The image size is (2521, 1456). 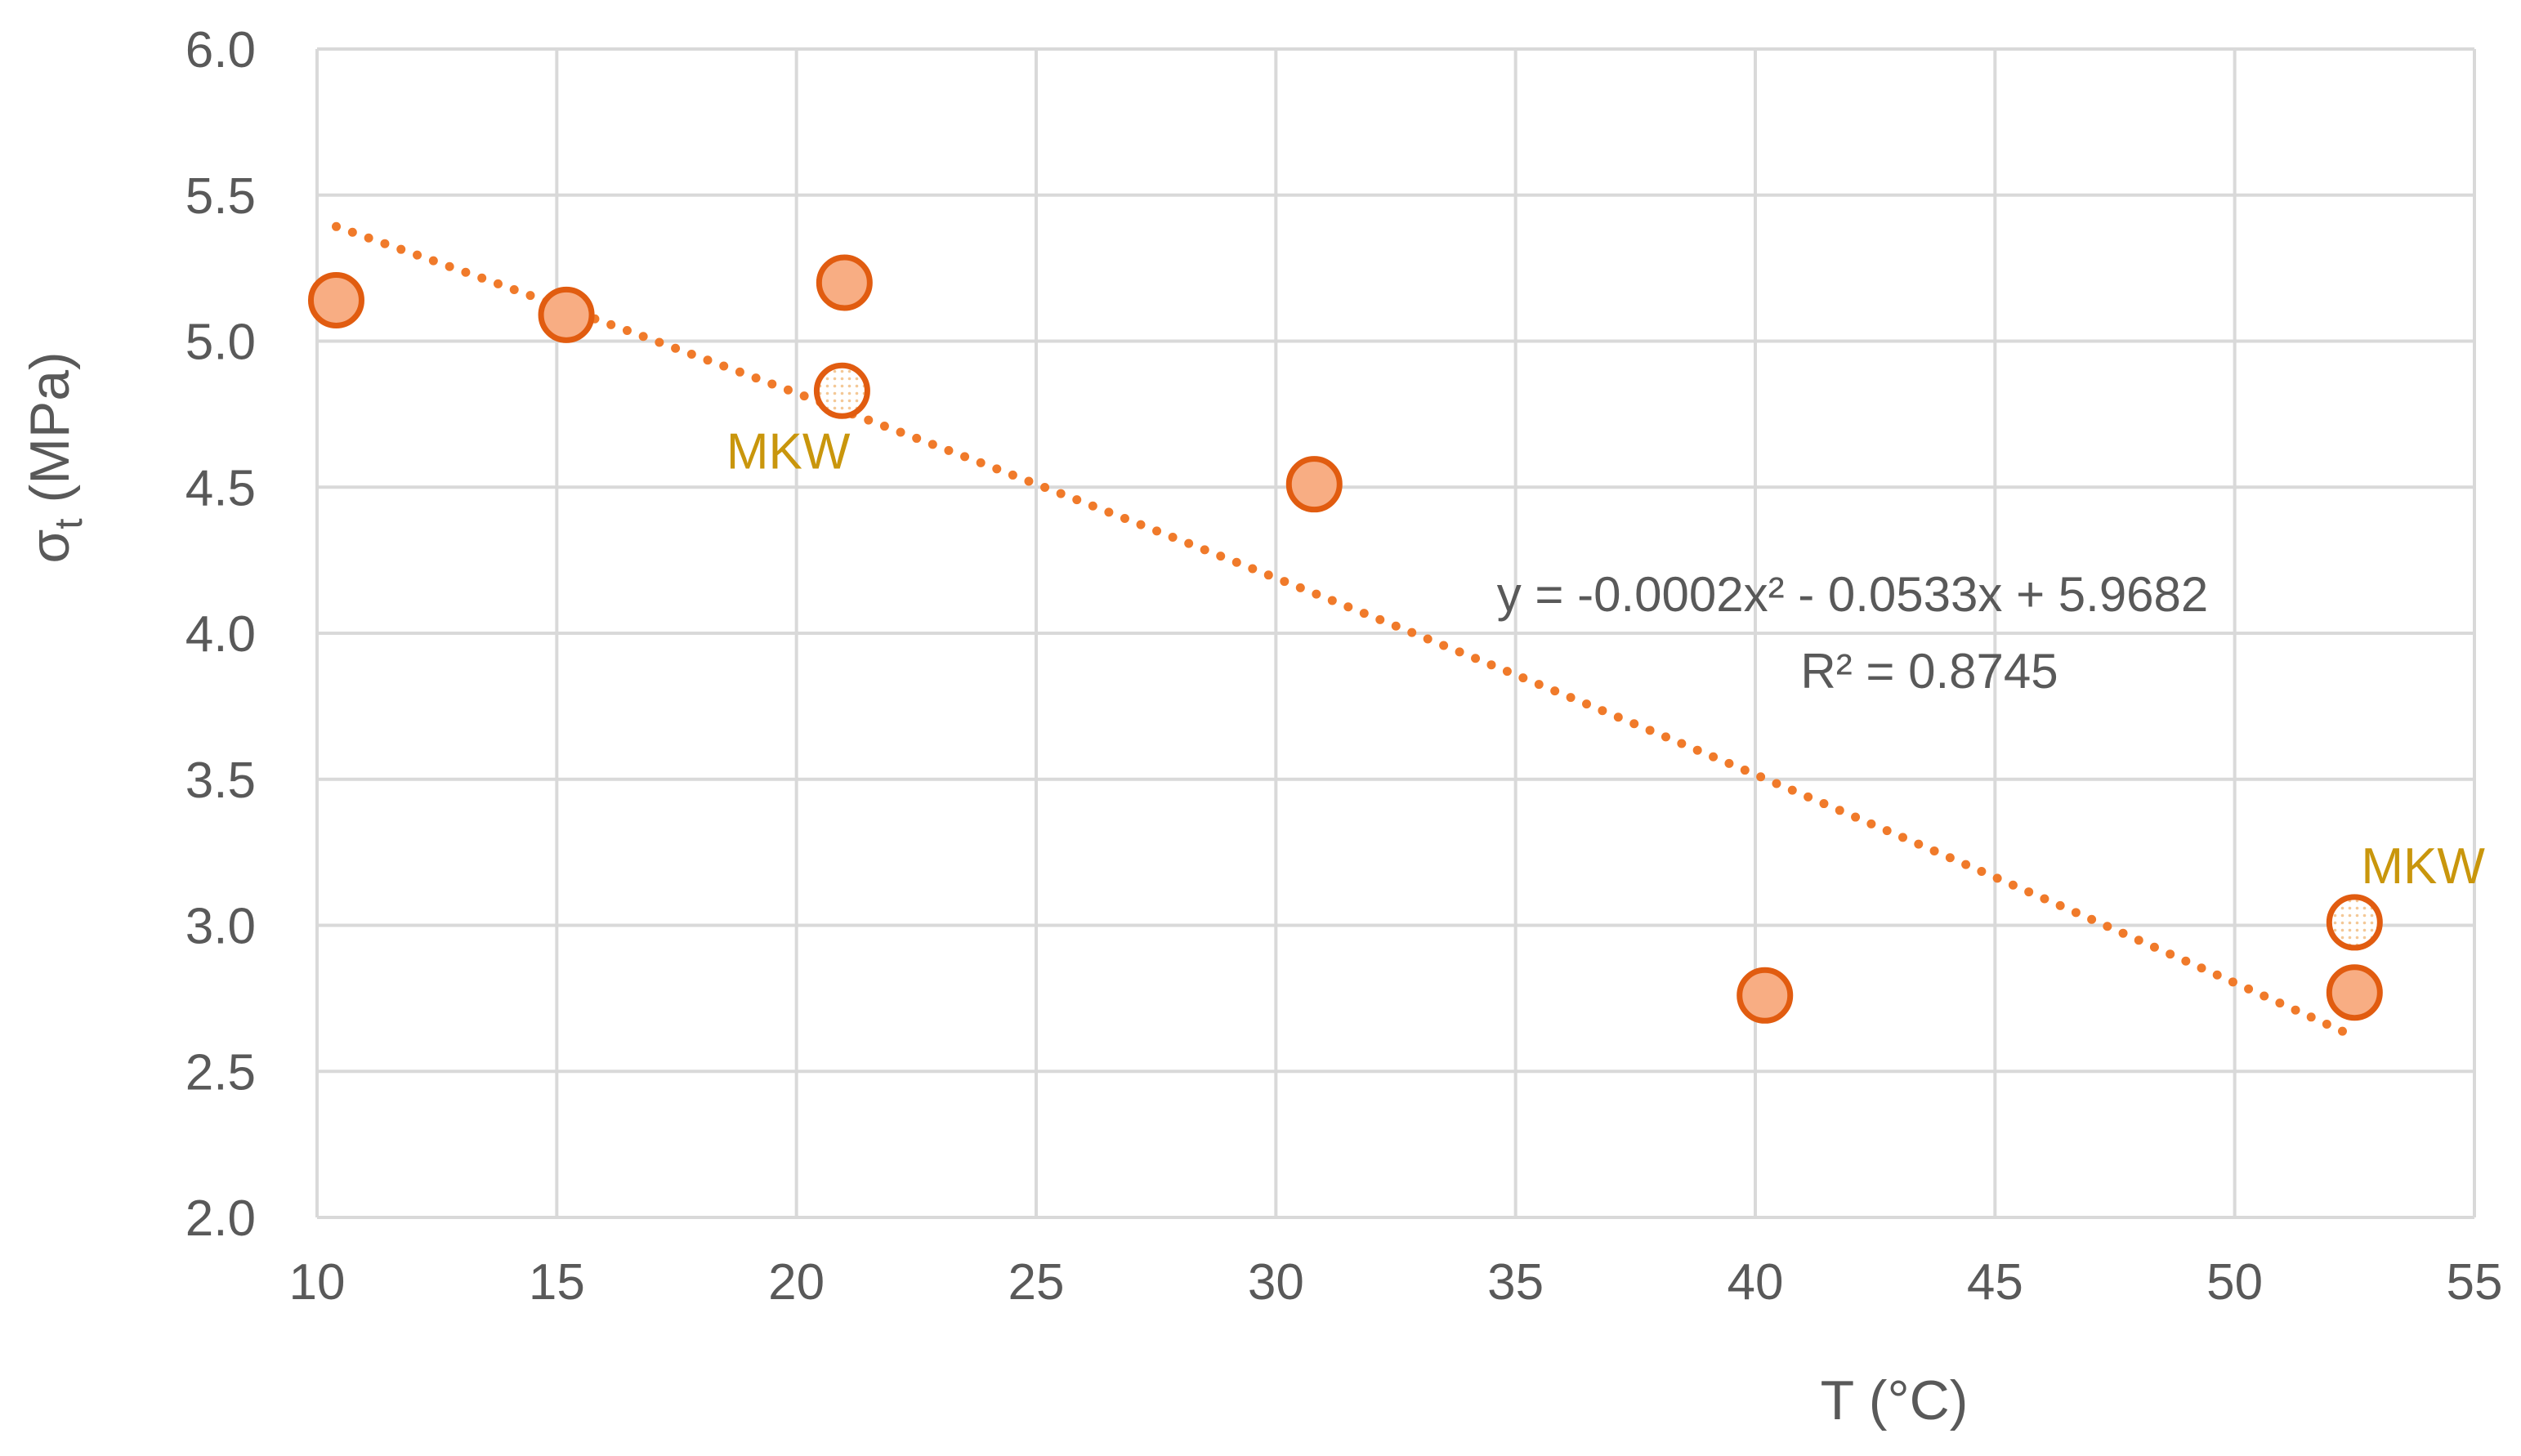 What do you see at coordinates (1036, 1282) in the screenshot?
I see `x-tick-label: 25` at bounding box center [1036, 1282].